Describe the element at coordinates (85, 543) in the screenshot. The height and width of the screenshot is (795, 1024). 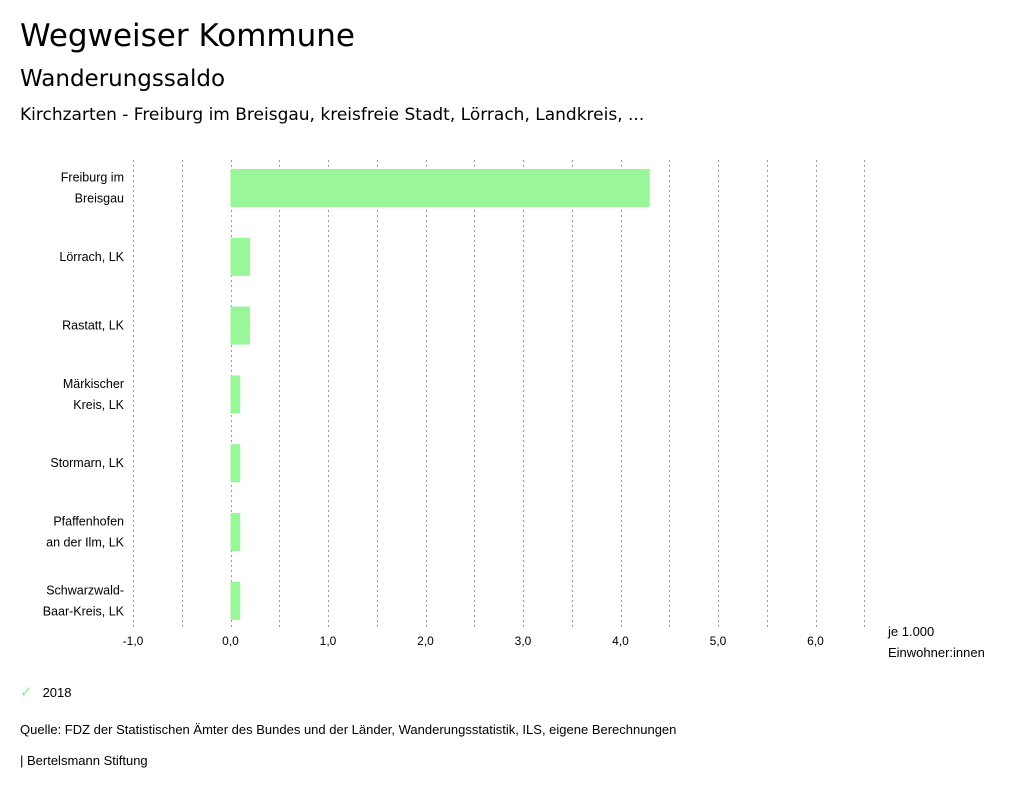
I see `category-label: an der Ilm, LK` at that location.